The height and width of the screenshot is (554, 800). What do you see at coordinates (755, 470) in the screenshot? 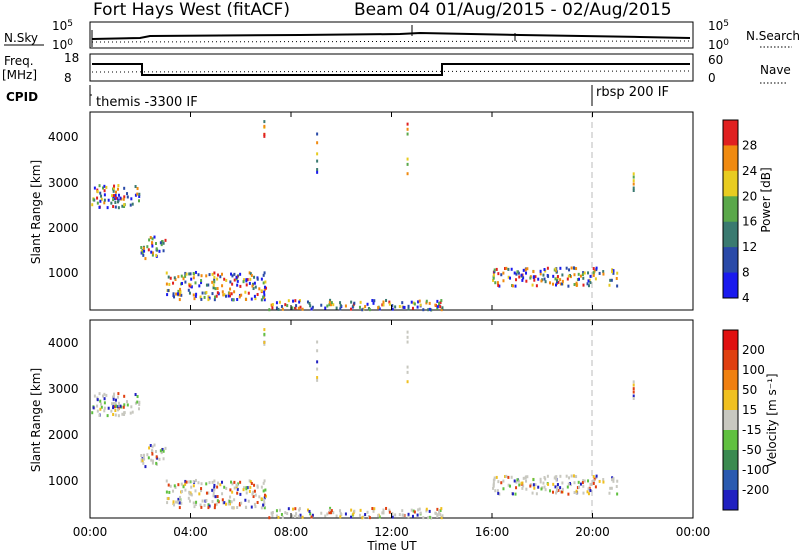
I see `colorbar-tick-label: -100` at bounding box center [755, 470].